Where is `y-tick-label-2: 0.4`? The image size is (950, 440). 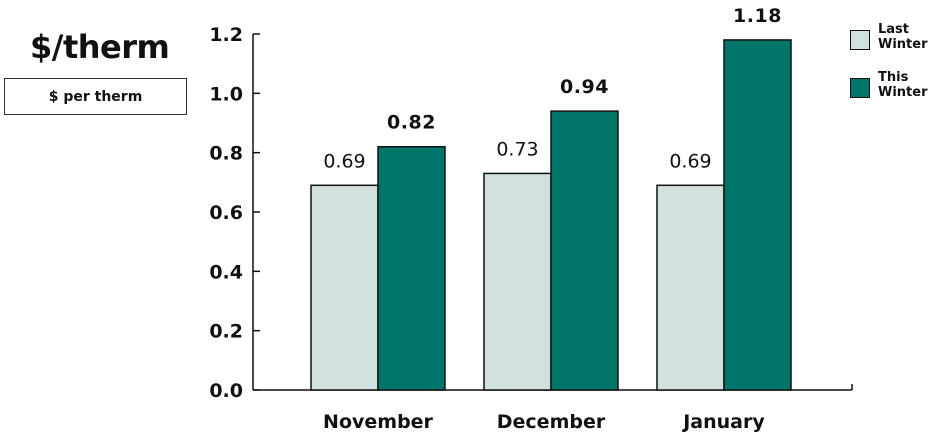 y-tick-label-2: 0.4 is located at coordinates (226, 272).